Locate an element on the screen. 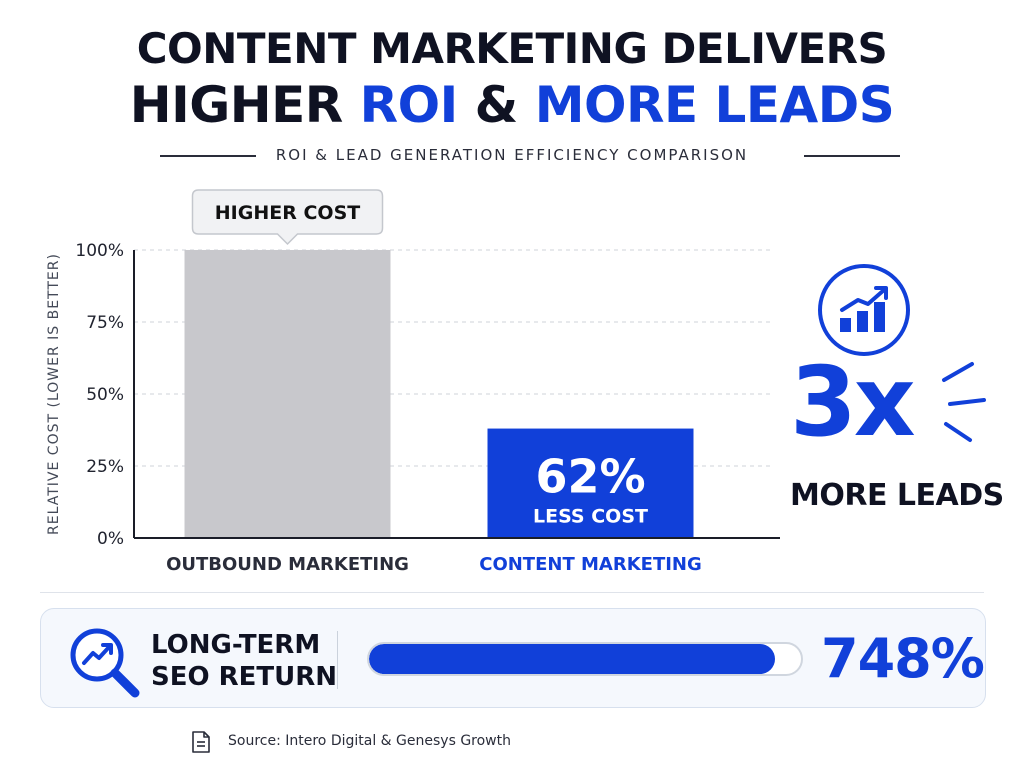  seo-separator is located at coordinates (337, 660).